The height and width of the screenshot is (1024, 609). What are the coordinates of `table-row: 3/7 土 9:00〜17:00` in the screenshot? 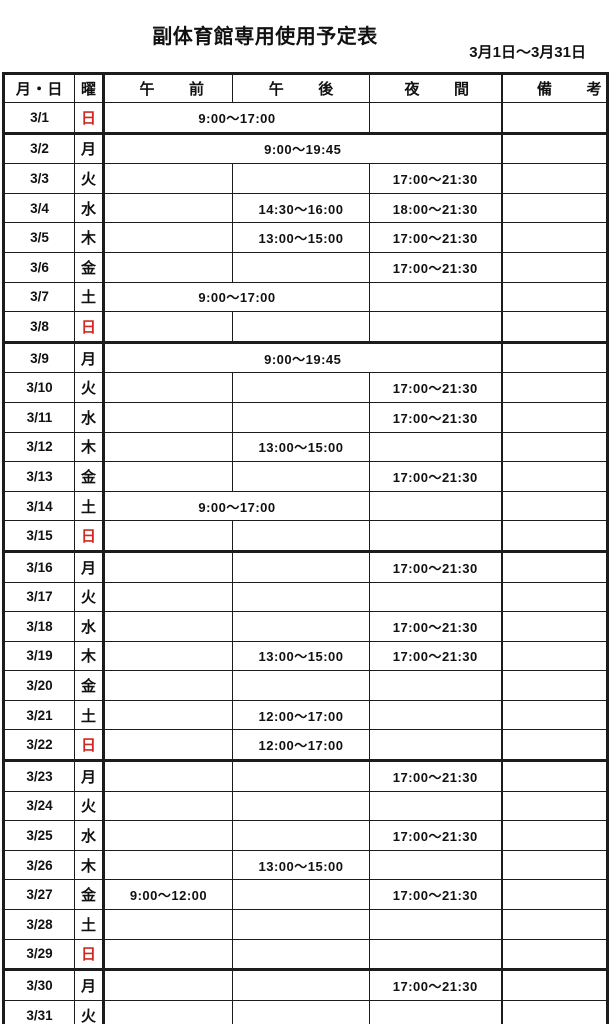 It's located at (305, 297).